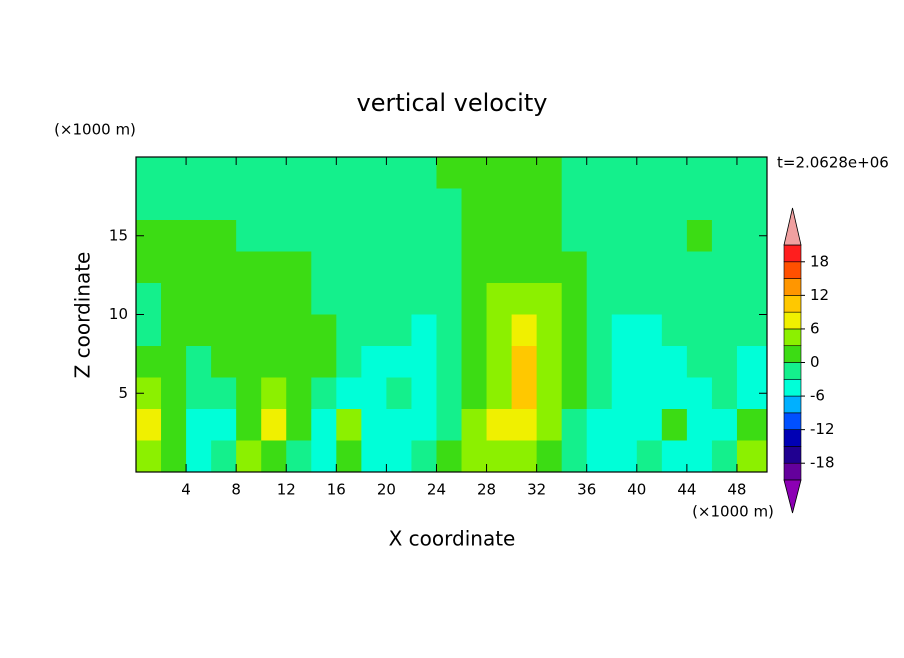 The height and width of the screenshot is (658, 904). I want to click on colorbar-over, so click(792, 226).